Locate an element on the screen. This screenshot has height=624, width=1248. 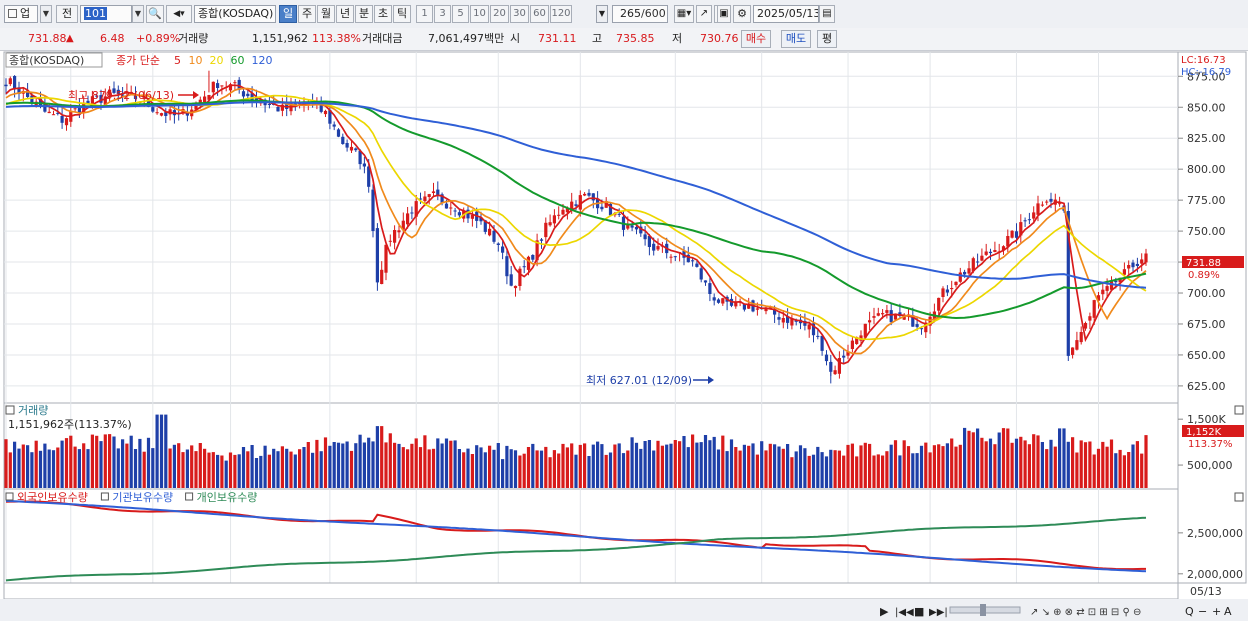
avg-button: 평 is located at coordinates (827, 39).